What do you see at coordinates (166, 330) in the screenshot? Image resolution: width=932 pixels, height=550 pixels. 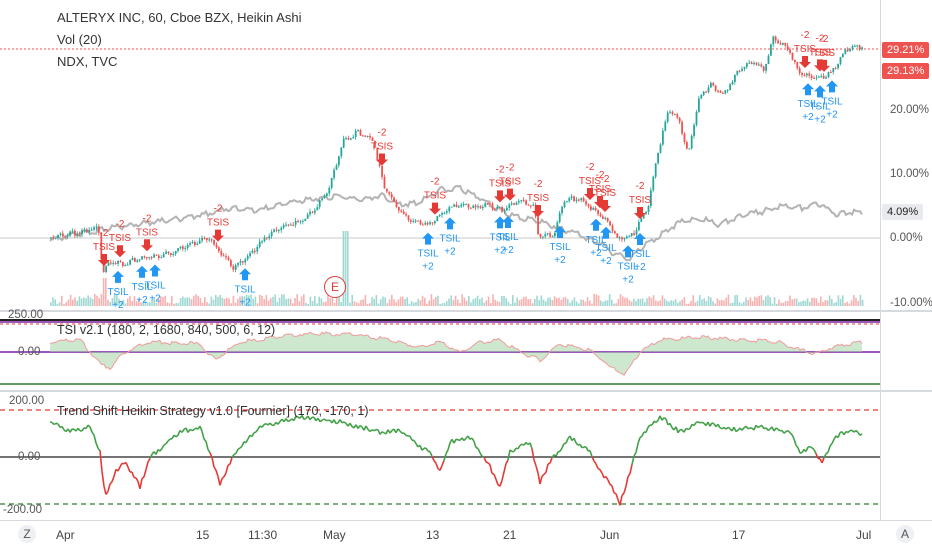 I see `tsi-legend: TSI v2.1 (180, 2, 1680, 840, 500, 6, 12)` at bounding box center [166, 330].